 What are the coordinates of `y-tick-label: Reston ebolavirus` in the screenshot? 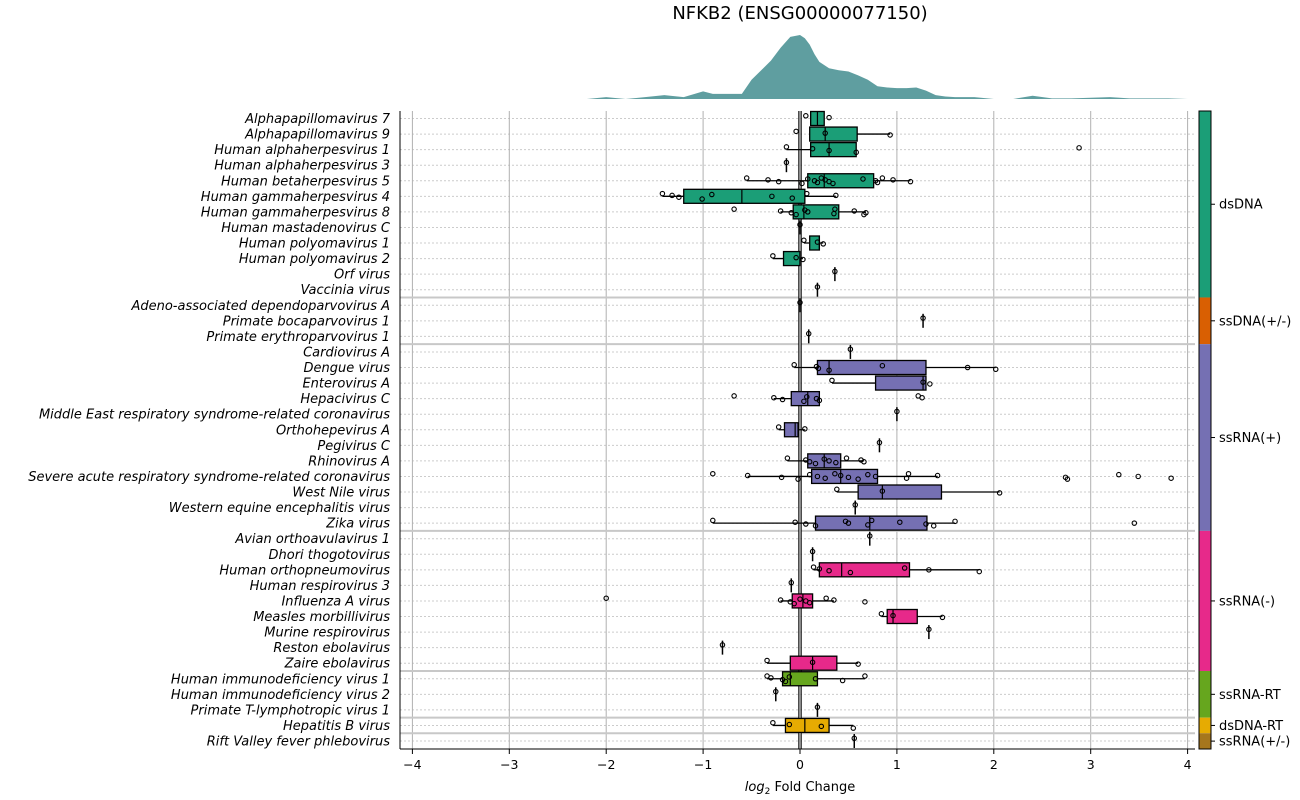 It's located at (331, 648).